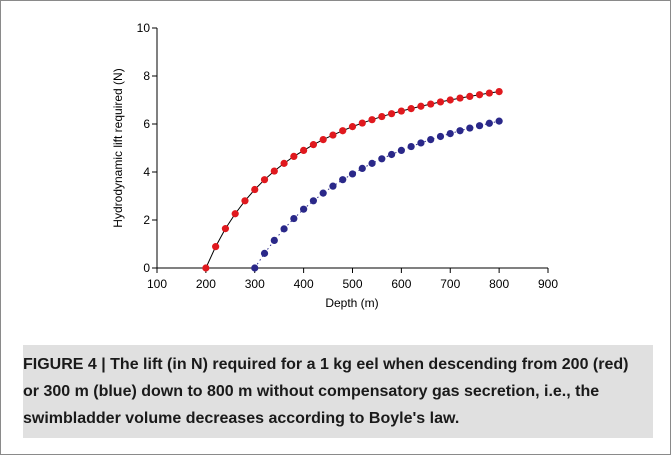 This screenshot has height=455, width=671. What do you see at coordinates (146, 76) in the screenshot?
I see `y-tick-label: 8` at bounding box center [146, 76].